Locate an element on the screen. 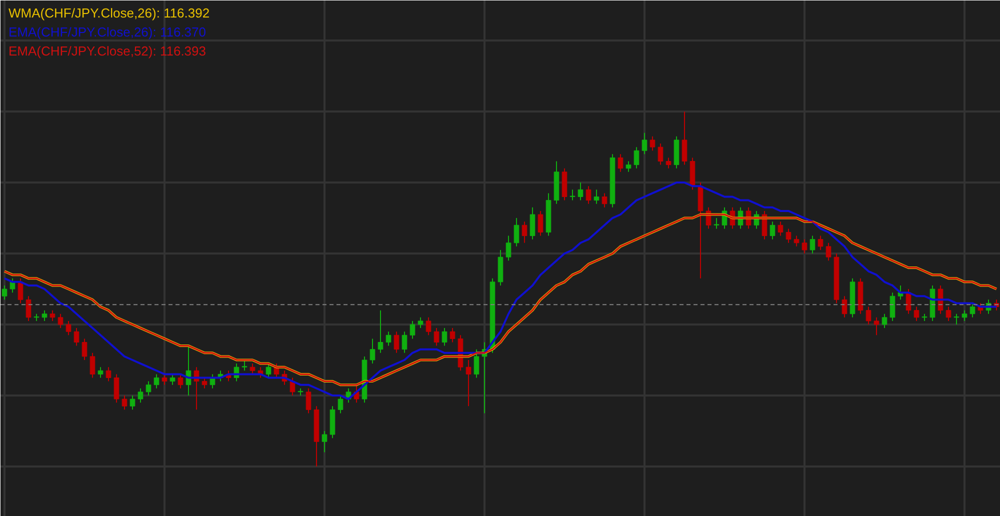  text: EMA(CHF/JPY.Close,26): 116.370 is located at coordinates (107, 32).